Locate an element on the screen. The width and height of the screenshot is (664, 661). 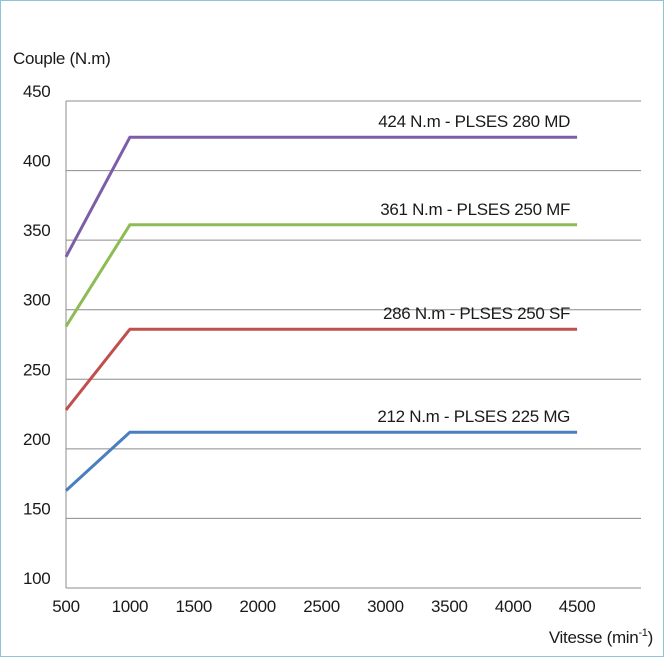
y-tick-label: 200 is located at coordinates (36, 439).